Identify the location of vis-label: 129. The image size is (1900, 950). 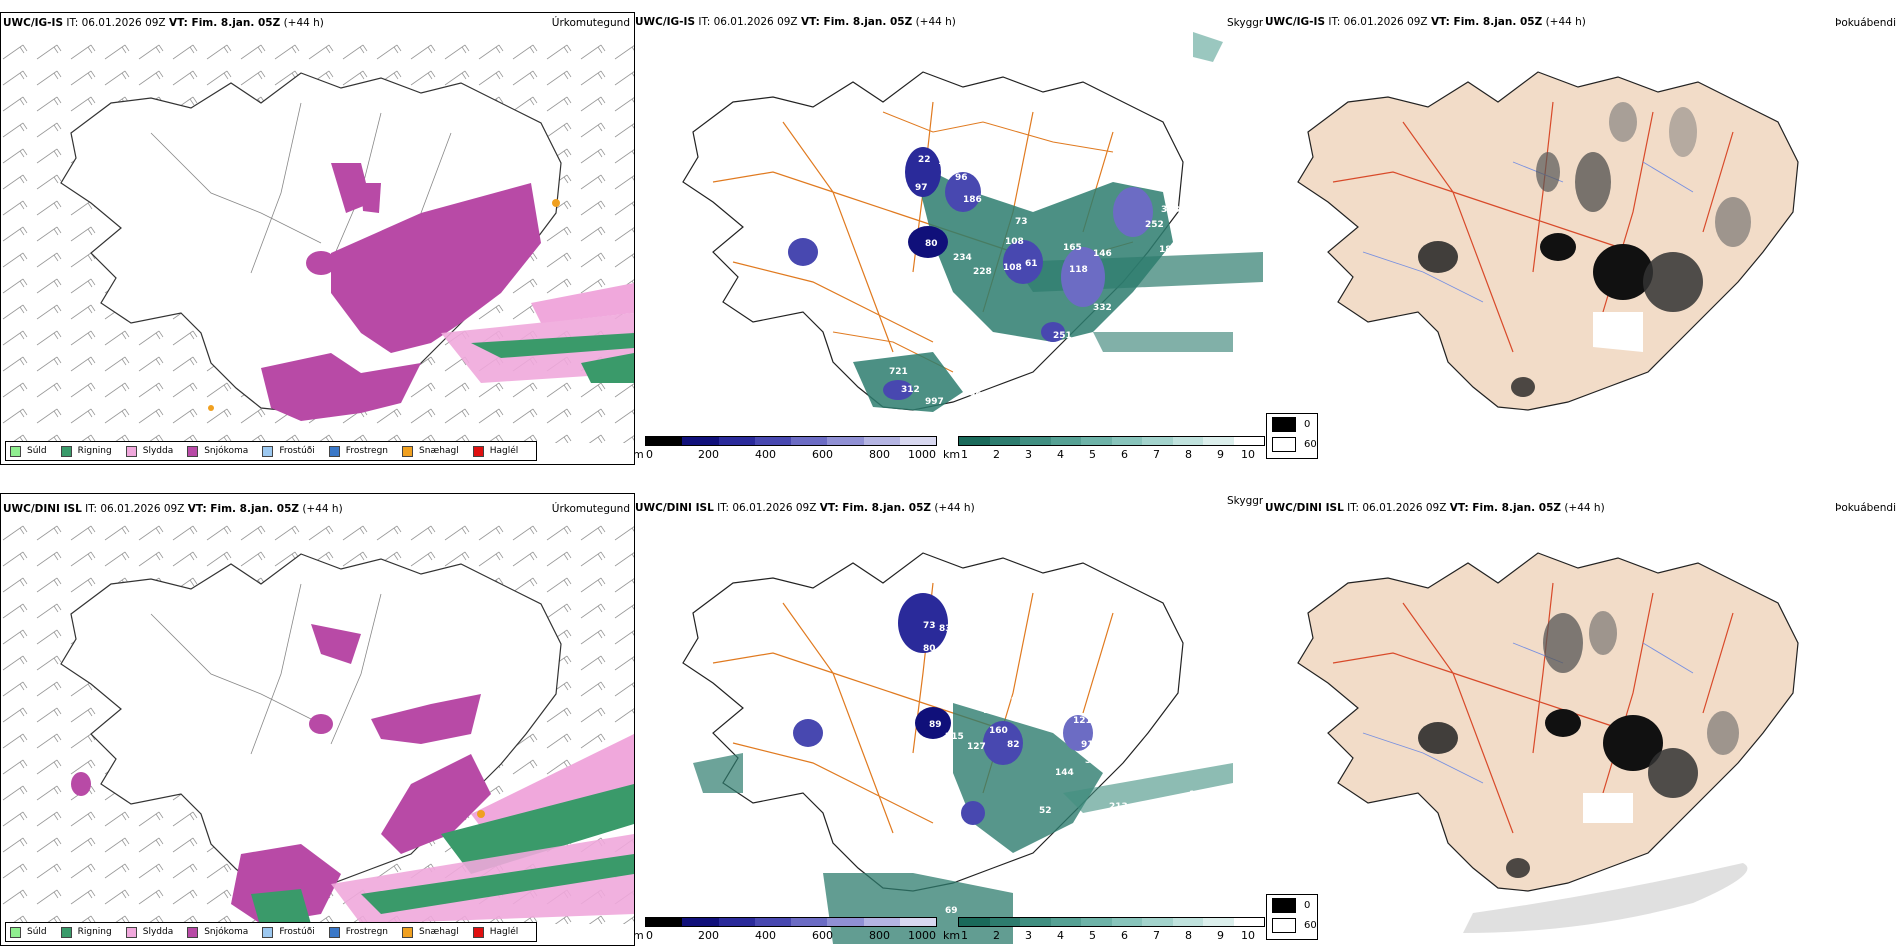
(1150, 295).